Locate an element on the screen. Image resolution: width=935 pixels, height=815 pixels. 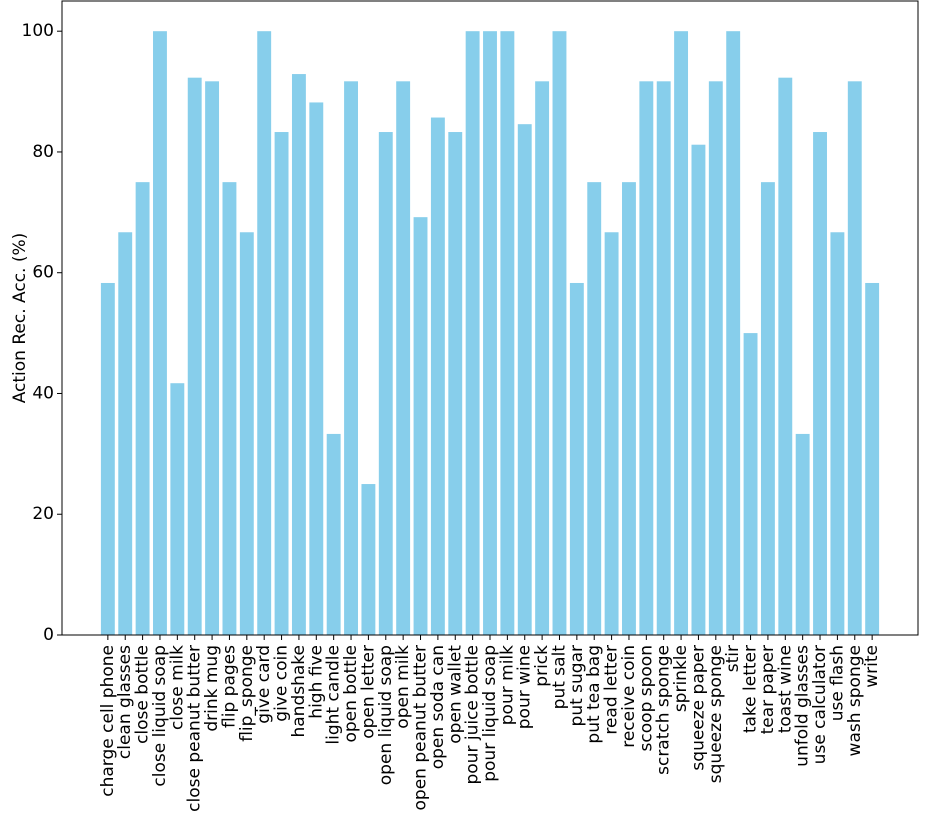
x-tick-label: open soda can is located at coordinates (438, 707).